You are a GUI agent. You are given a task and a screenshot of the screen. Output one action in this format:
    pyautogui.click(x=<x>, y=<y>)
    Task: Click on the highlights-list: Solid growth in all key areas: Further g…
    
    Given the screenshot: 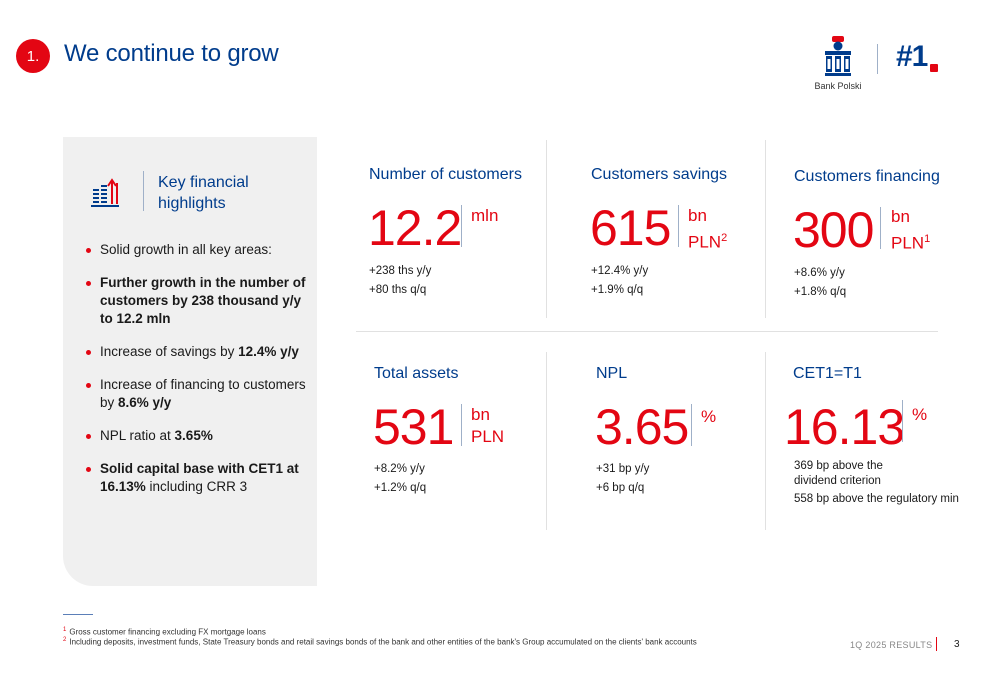 What is the action you would take?
    pyautogui.click(x=196, y=376)
    